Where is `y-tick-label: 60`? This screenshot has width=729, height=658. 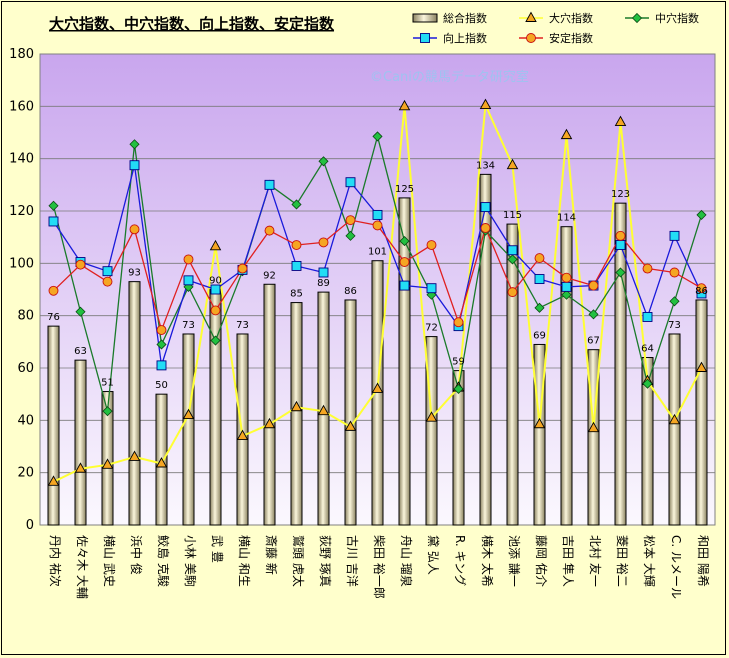
y-tick-label: 60 is located at coordinates (25, 368).